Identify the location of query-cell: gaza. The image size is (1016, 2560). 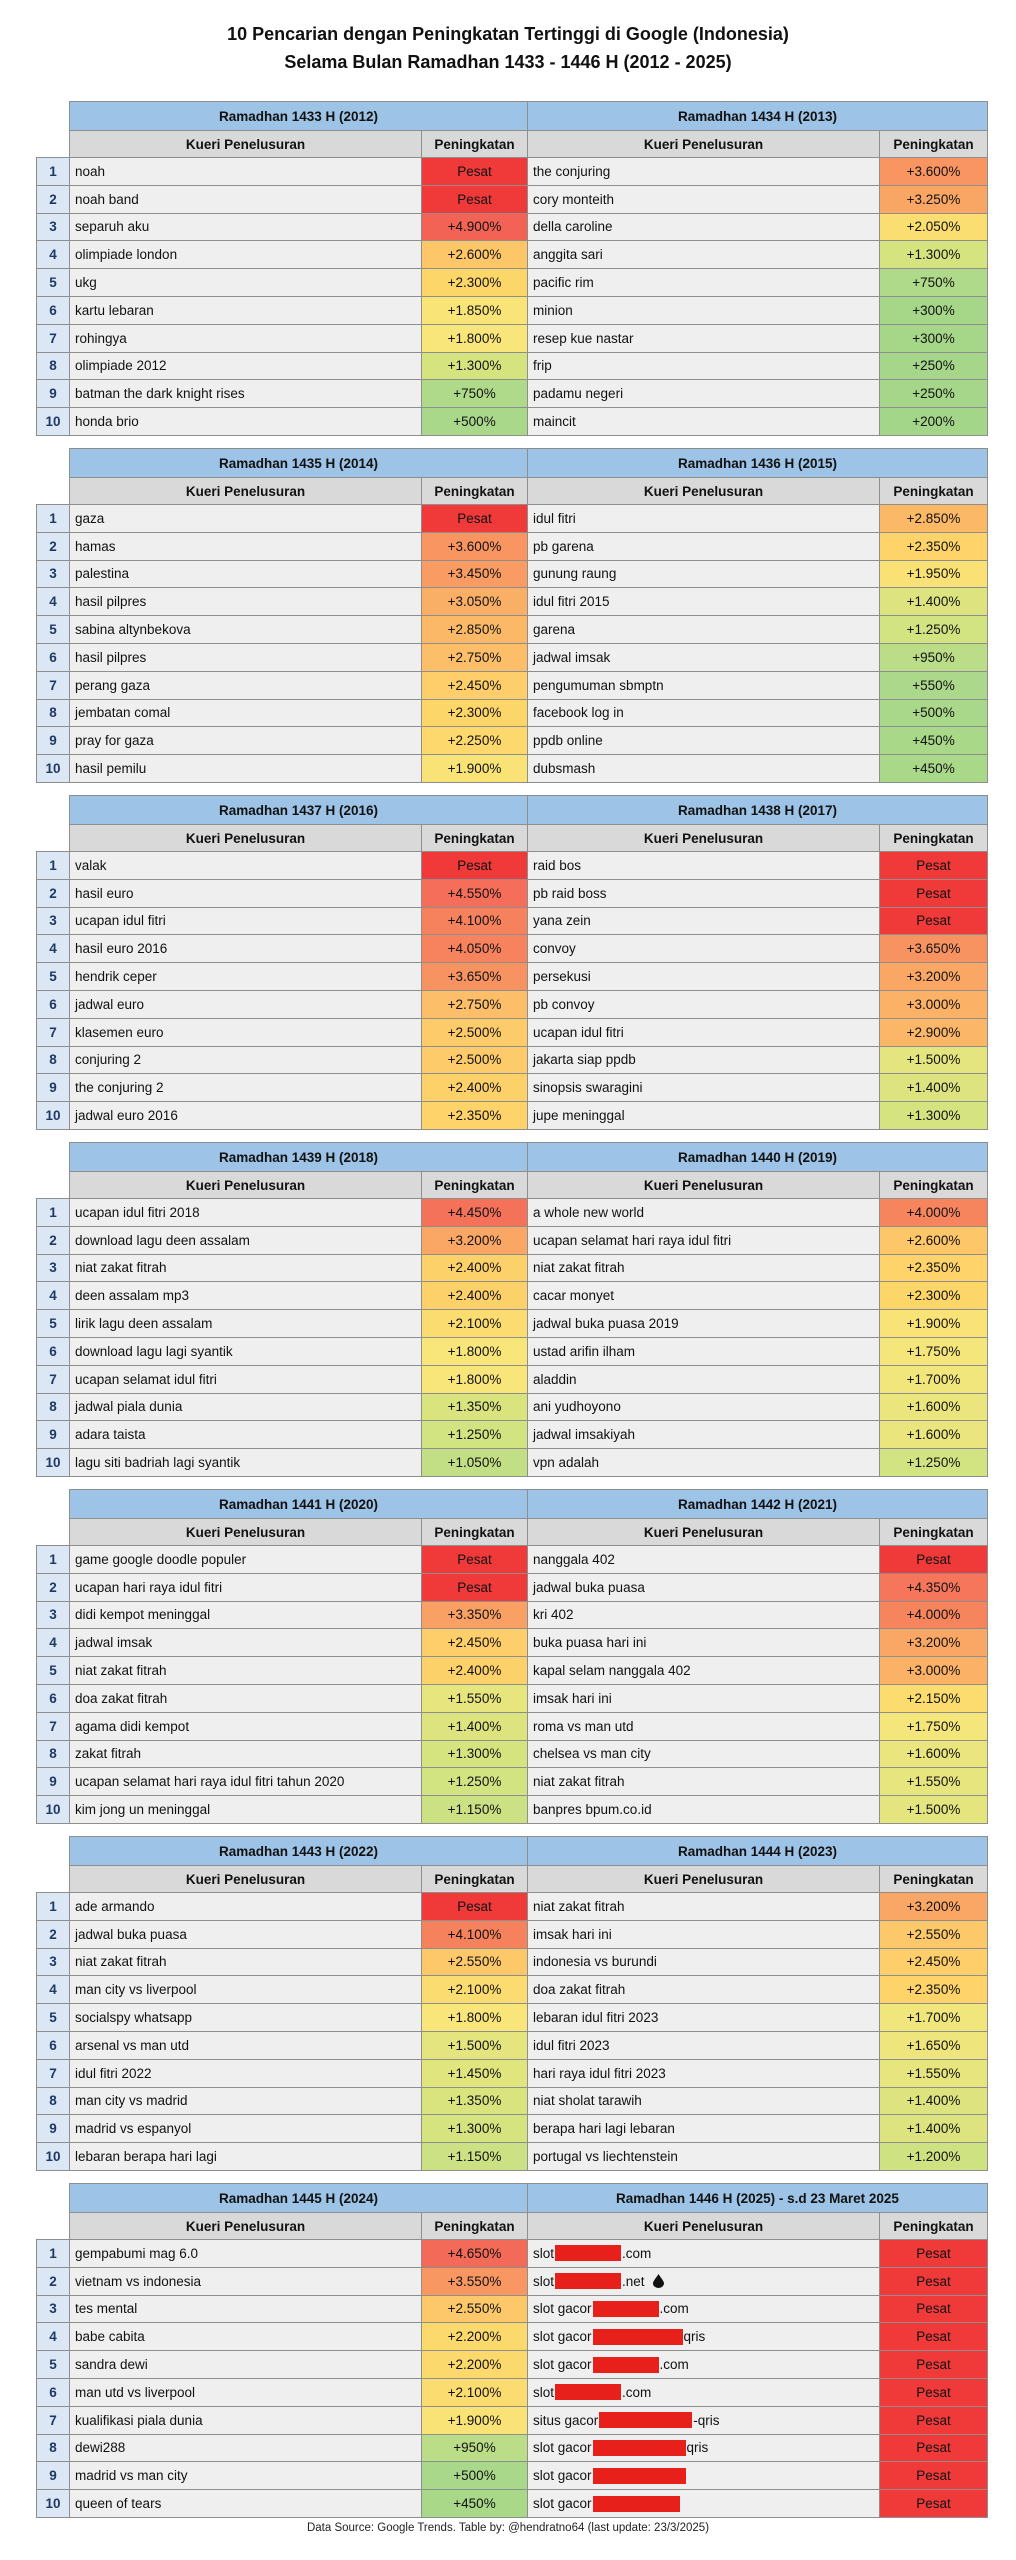
(245, 518).